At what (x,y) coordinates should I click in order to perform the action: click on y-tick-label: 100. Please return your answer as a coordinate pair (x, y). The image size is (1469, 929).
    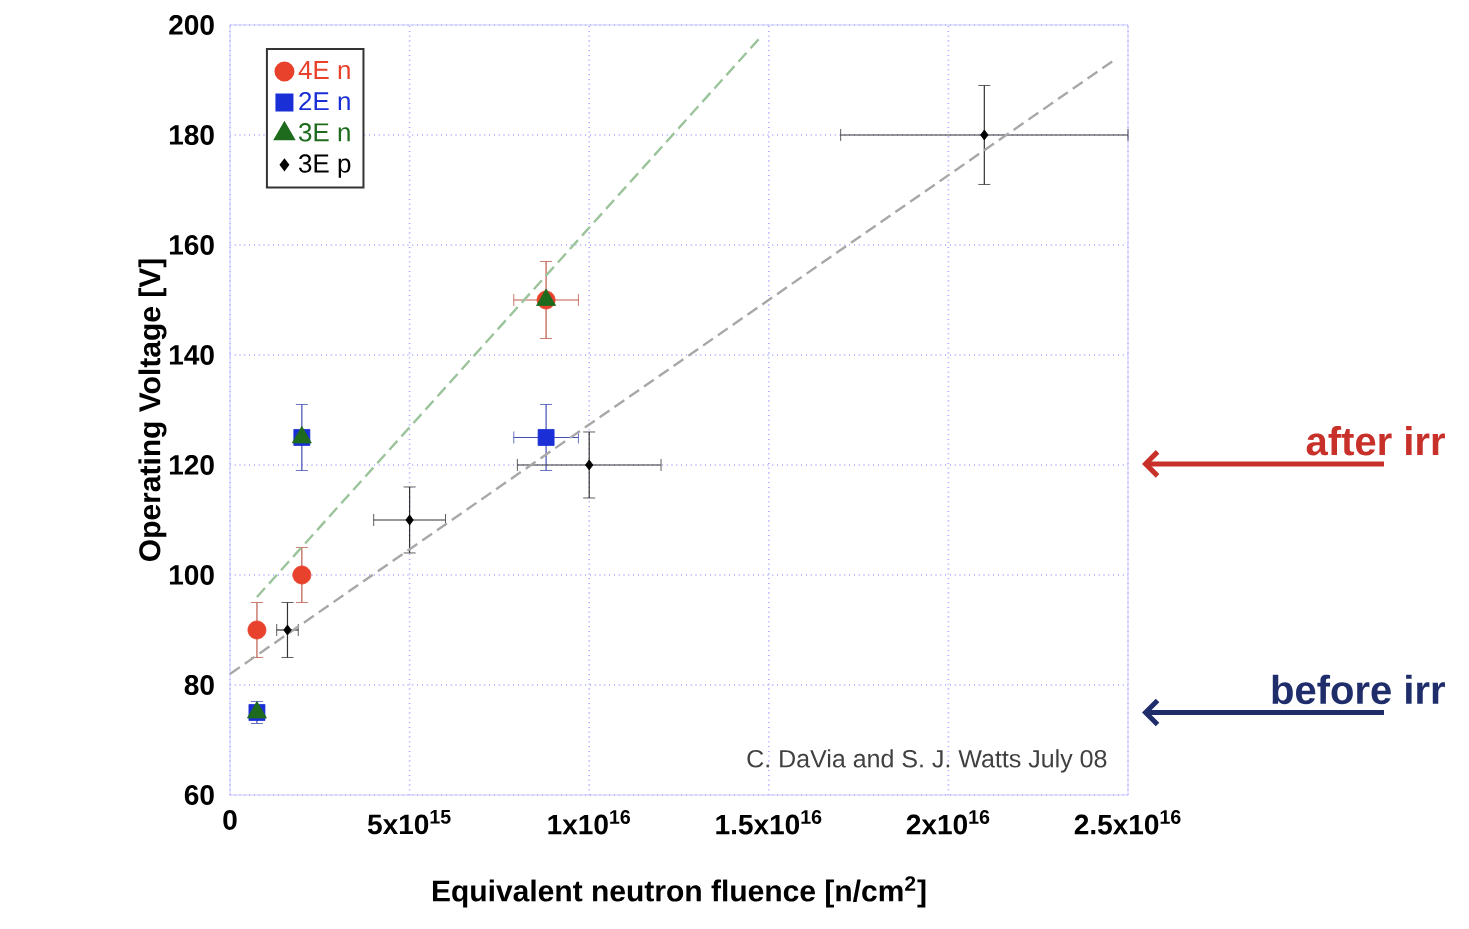
    Looking at the image, I should click on (191, 575).